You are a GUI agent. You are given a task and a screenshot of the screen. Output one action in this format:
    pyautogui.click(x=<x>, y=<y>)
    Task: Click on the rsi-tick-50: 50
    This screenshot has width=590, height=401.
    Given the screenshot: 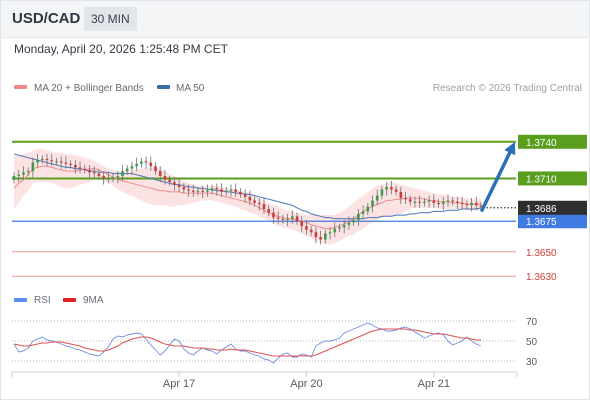 What is the action you would take?
    pyautogui.click(x=532, y=342)
    